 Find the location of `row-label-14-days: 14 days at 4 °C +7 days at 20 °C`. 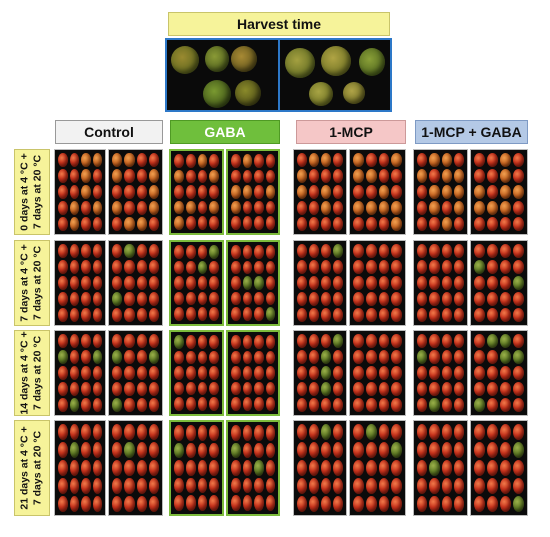

row-label-14-days: 14 days at 4 °C +7 days at 20 °C is located at coordinates (32, 373).